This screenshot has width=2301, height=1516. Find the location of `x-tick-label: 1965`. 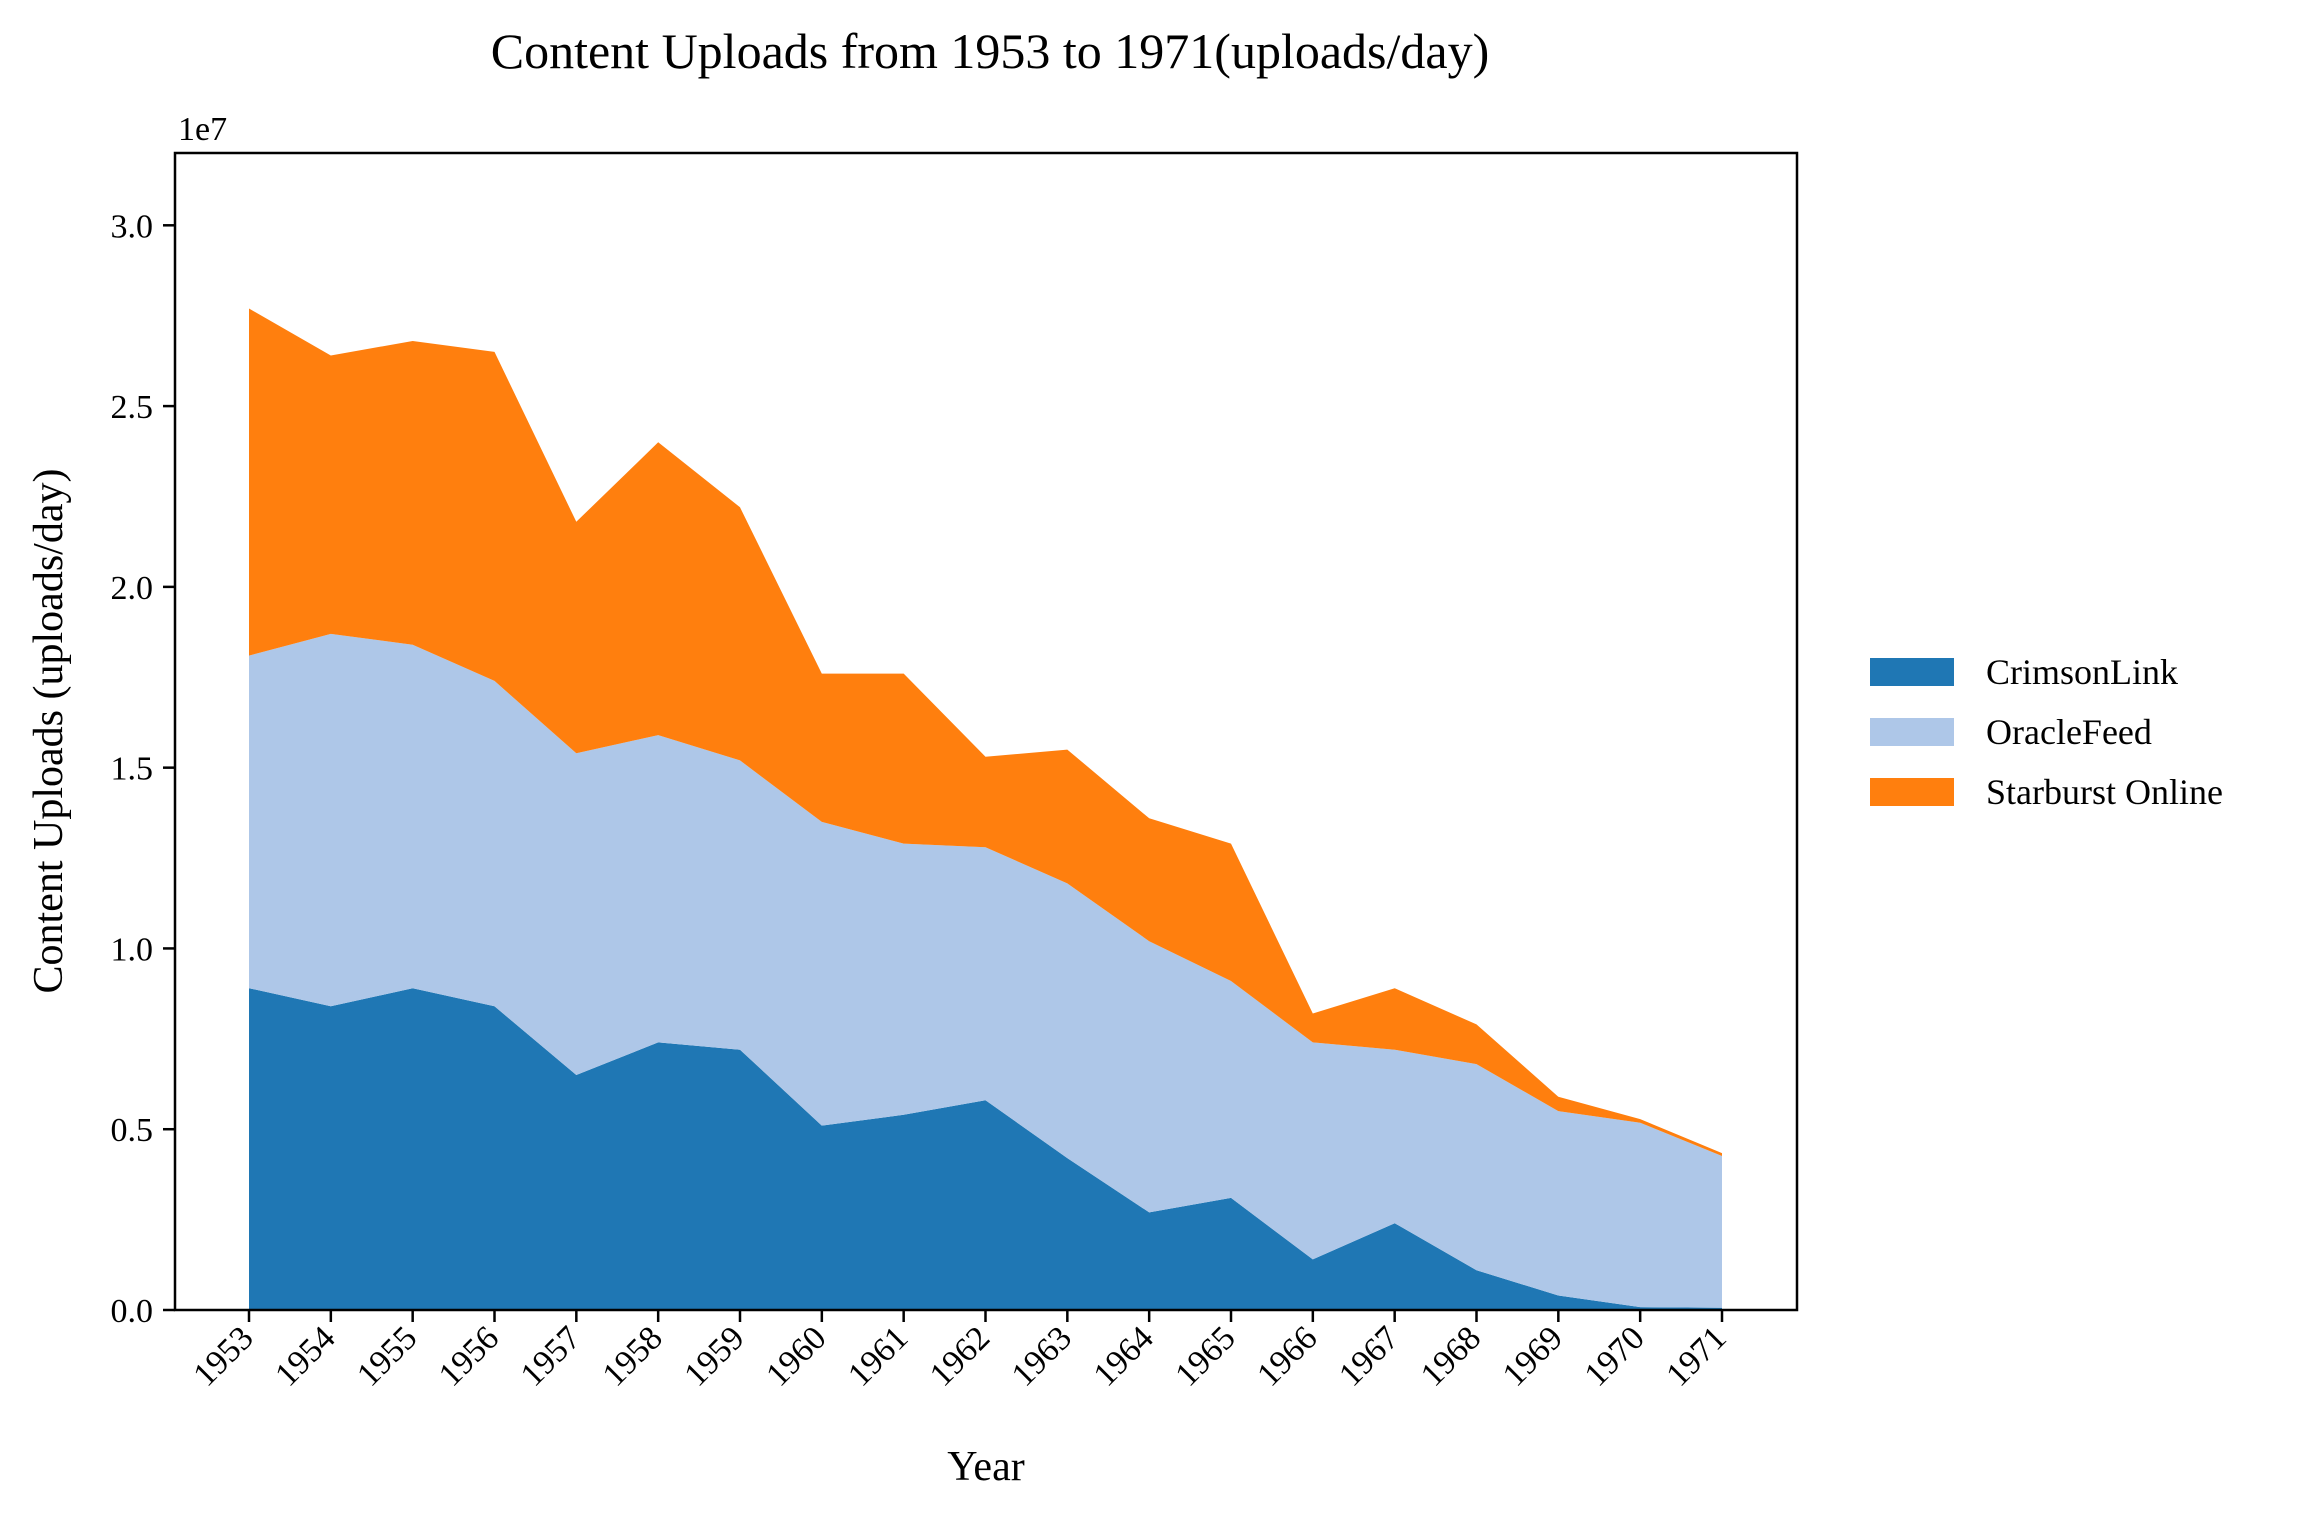

x-tick-label: 1965 is located at coordinates (1205, 1356).